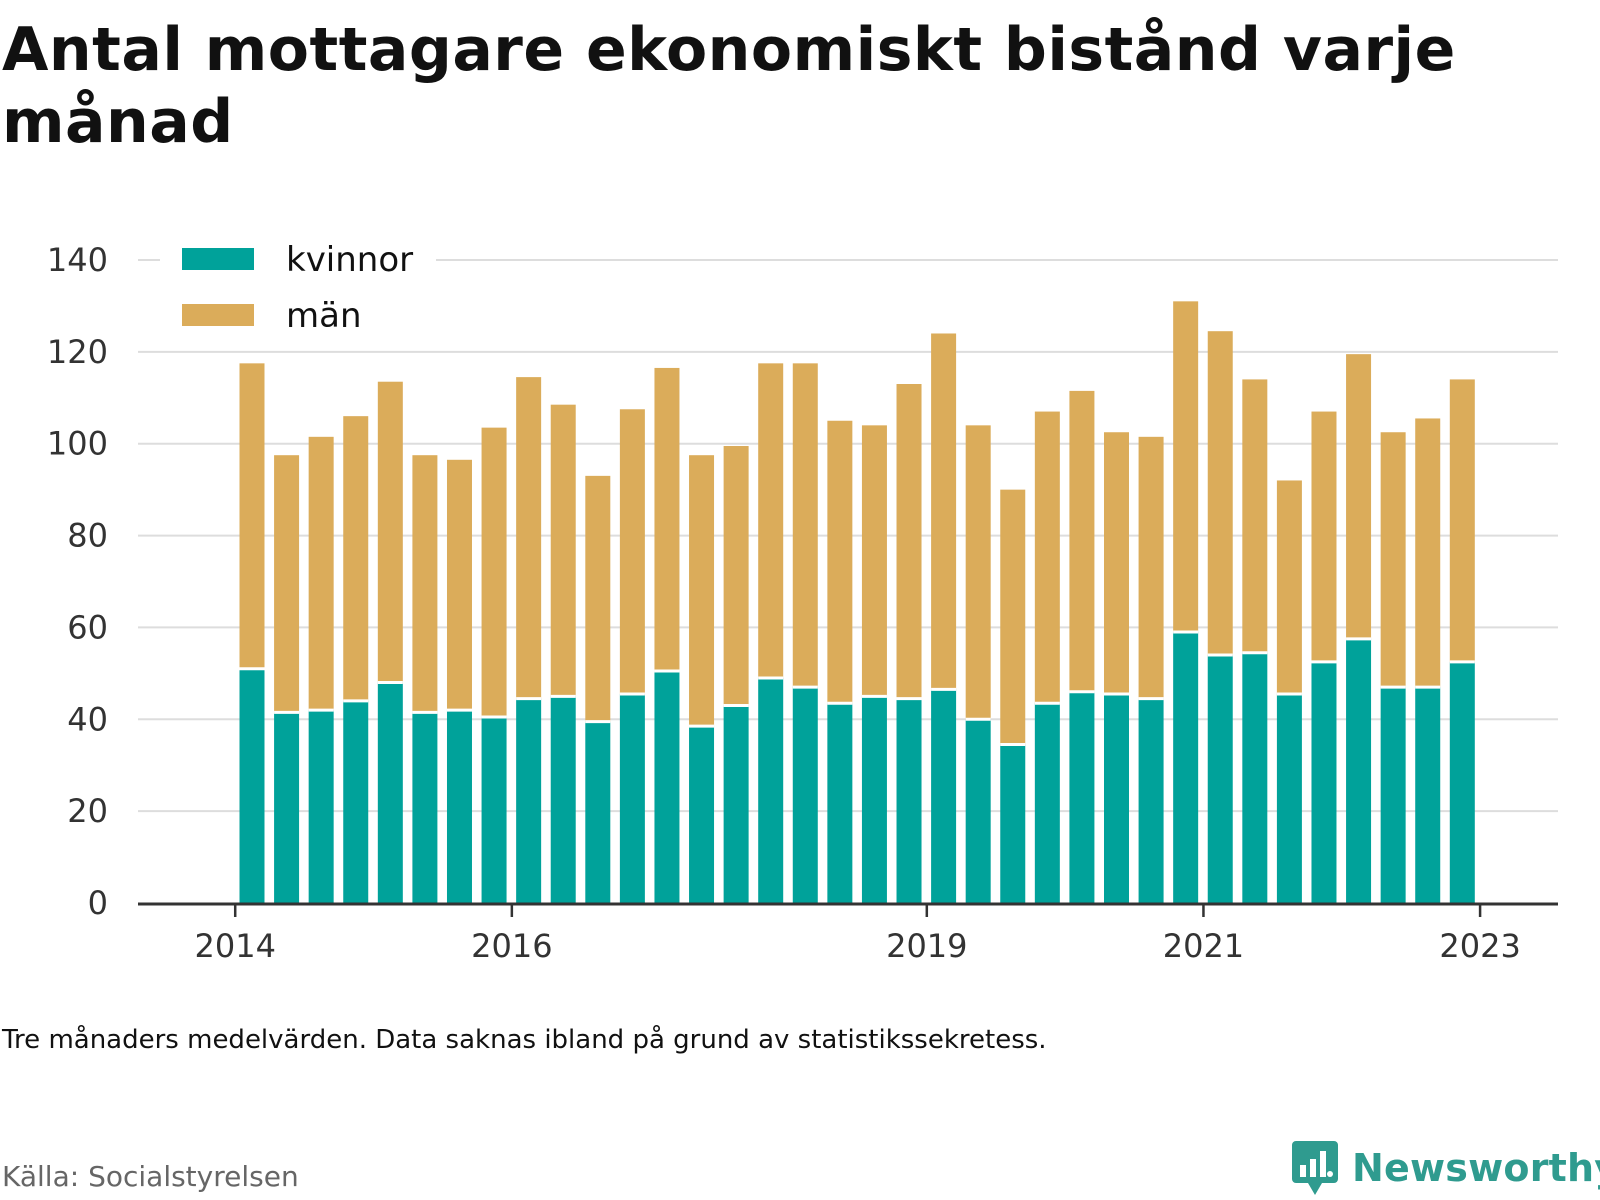 This screenshot has height=1200, width=1600. What do you see at coordinates (87, 811) in the screenshot?
I see `y-tick-label: 20` at bounding box center [87, 811].